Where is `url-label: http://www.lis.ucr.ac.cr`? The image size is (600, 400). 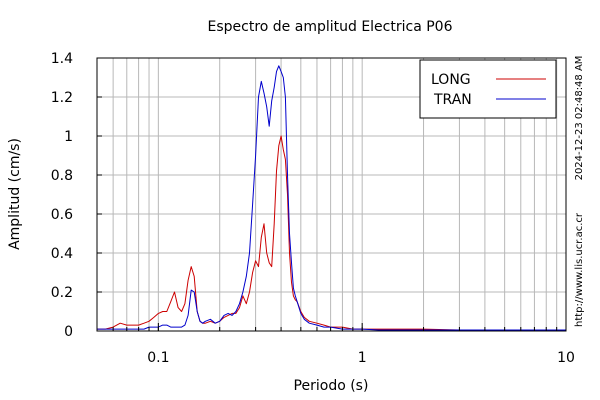
url-label: http://www.lis.ucr.ac.cr is located at coordinates (579, 269).